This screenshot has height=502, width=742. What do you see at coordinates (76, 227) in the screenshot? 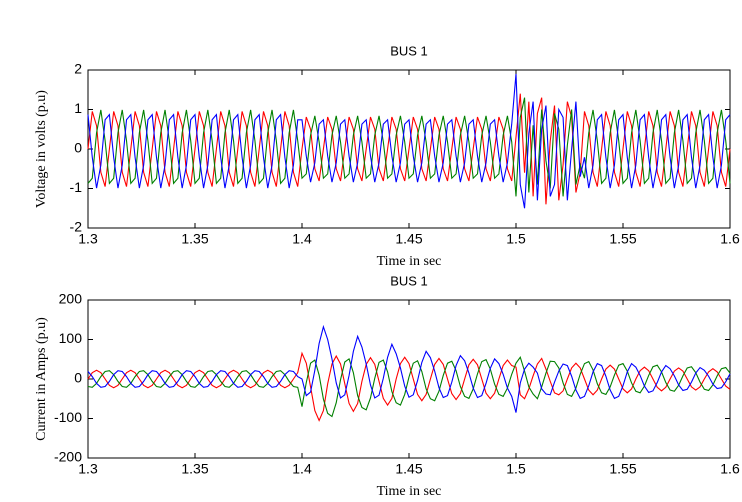
I see `y-tick-label: -2` at bounding box center [76, 227].